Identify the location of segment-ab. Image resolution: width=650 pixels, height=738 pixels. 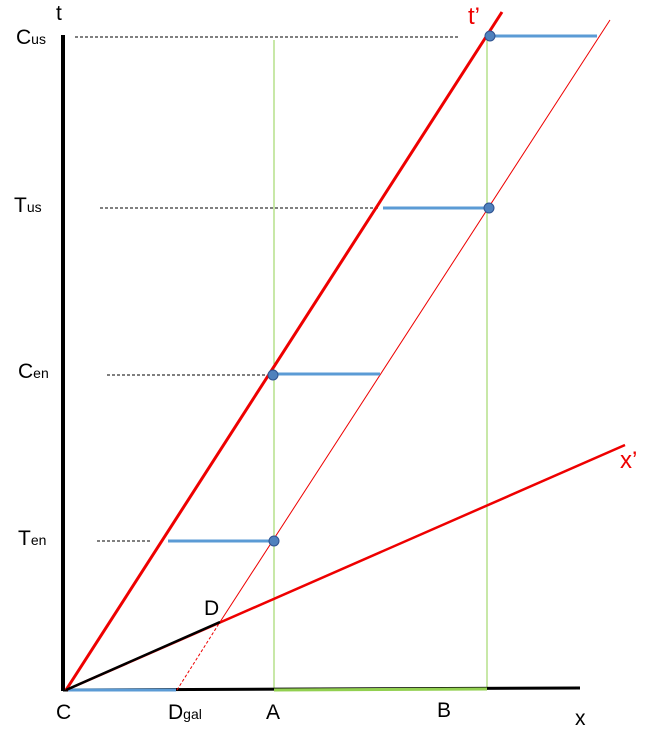
(380, 689).